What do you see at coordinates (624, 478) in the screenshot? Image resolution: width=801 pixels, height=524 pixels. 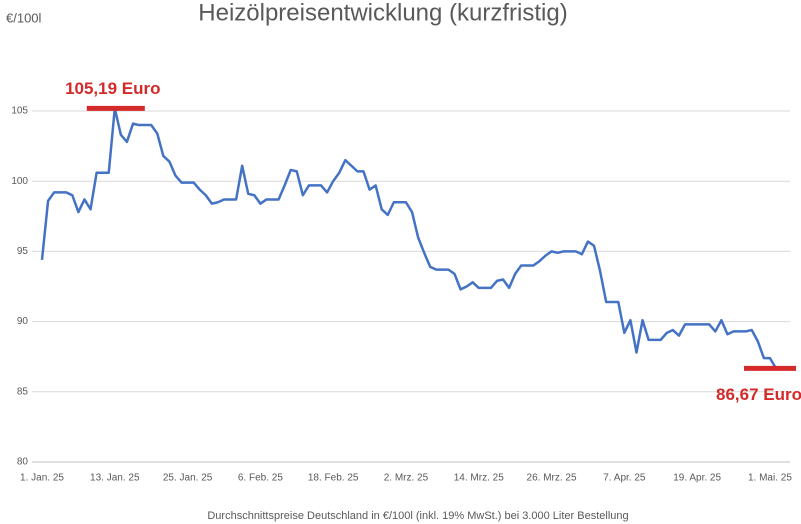 I see `x-tick-label: 7. Apr. 25` at bounding box center [624, 478].